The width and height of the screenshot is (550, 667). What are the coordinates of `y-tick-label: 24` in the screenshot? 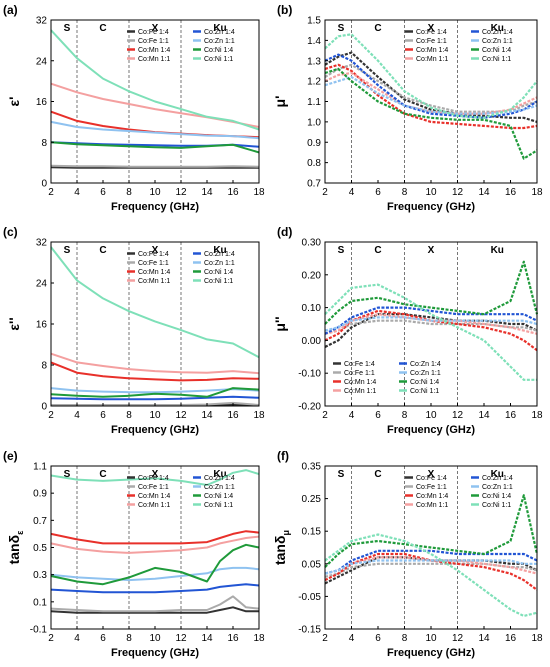 It's located at (42, 284).